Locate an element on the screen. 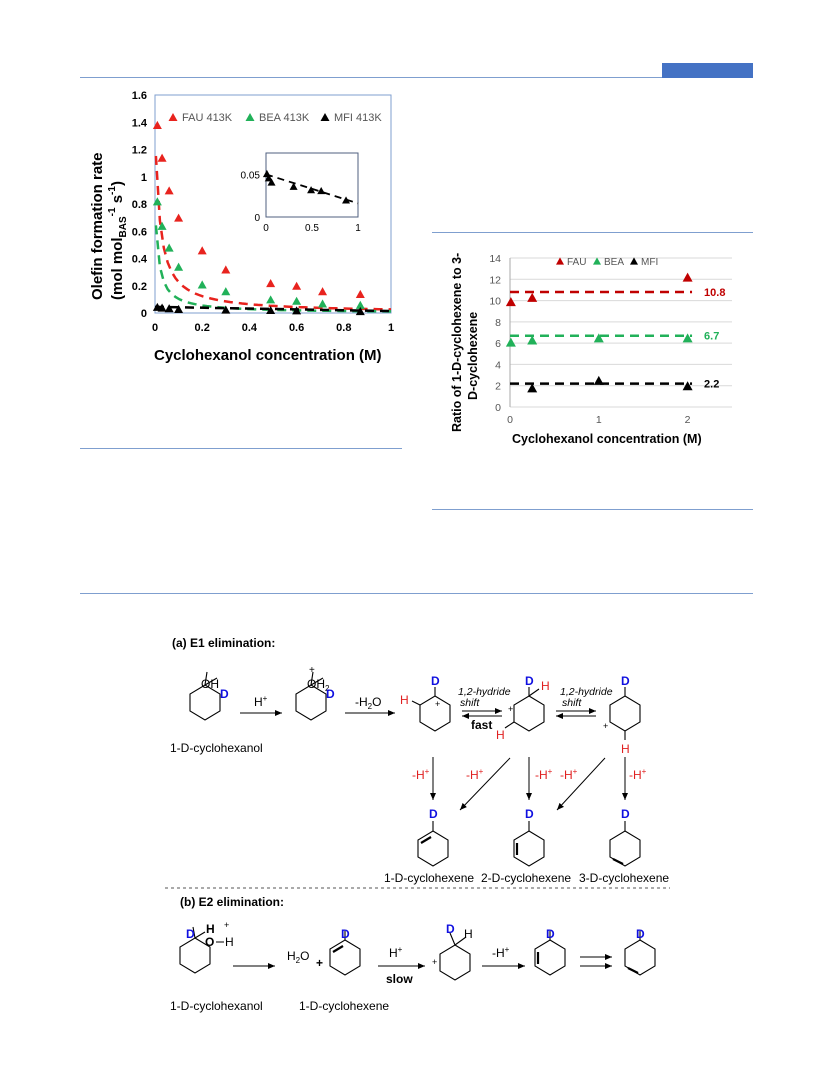  chart1-ytick-label: 0.8 is located at coordinates (139, 205).